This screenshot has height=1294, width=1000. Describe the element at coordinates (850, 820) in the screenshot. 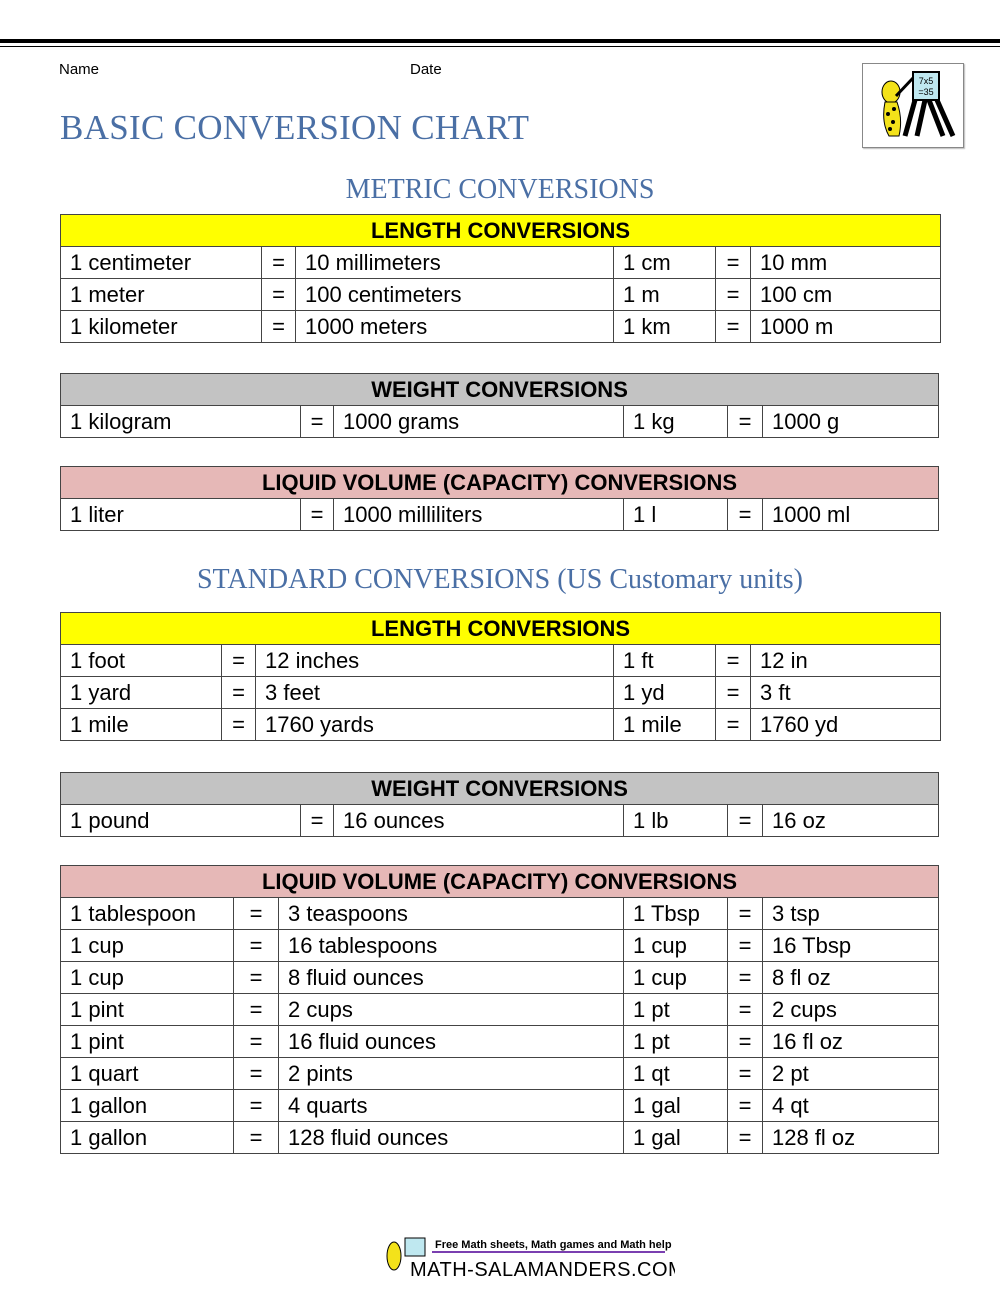

I see `equivalent-abbrev: 16 oz` at that location.